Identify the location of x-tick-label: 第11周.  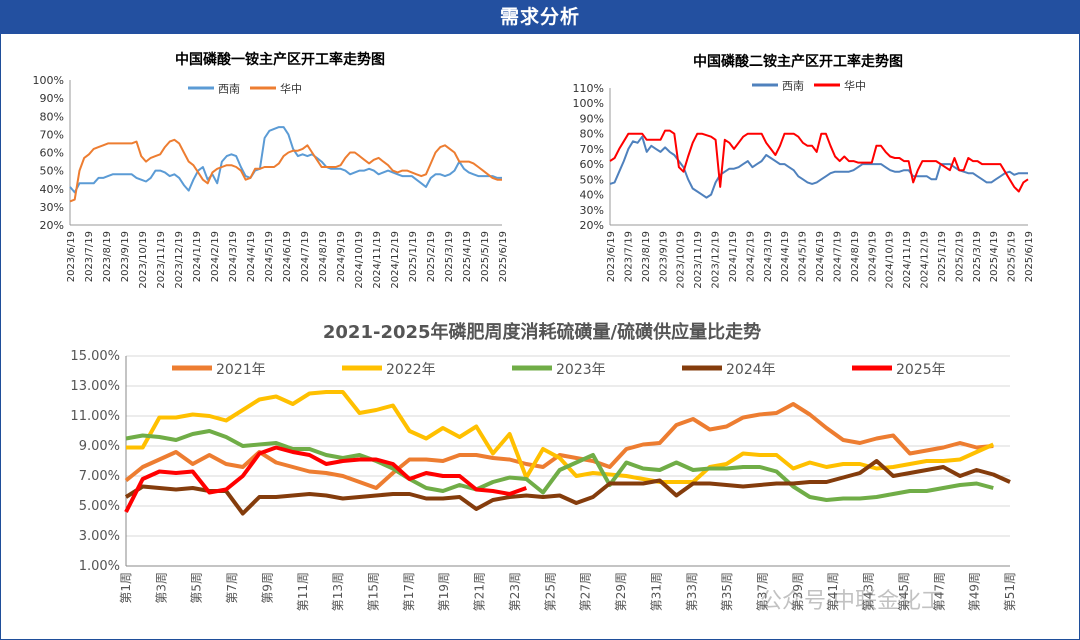
(303, 591).